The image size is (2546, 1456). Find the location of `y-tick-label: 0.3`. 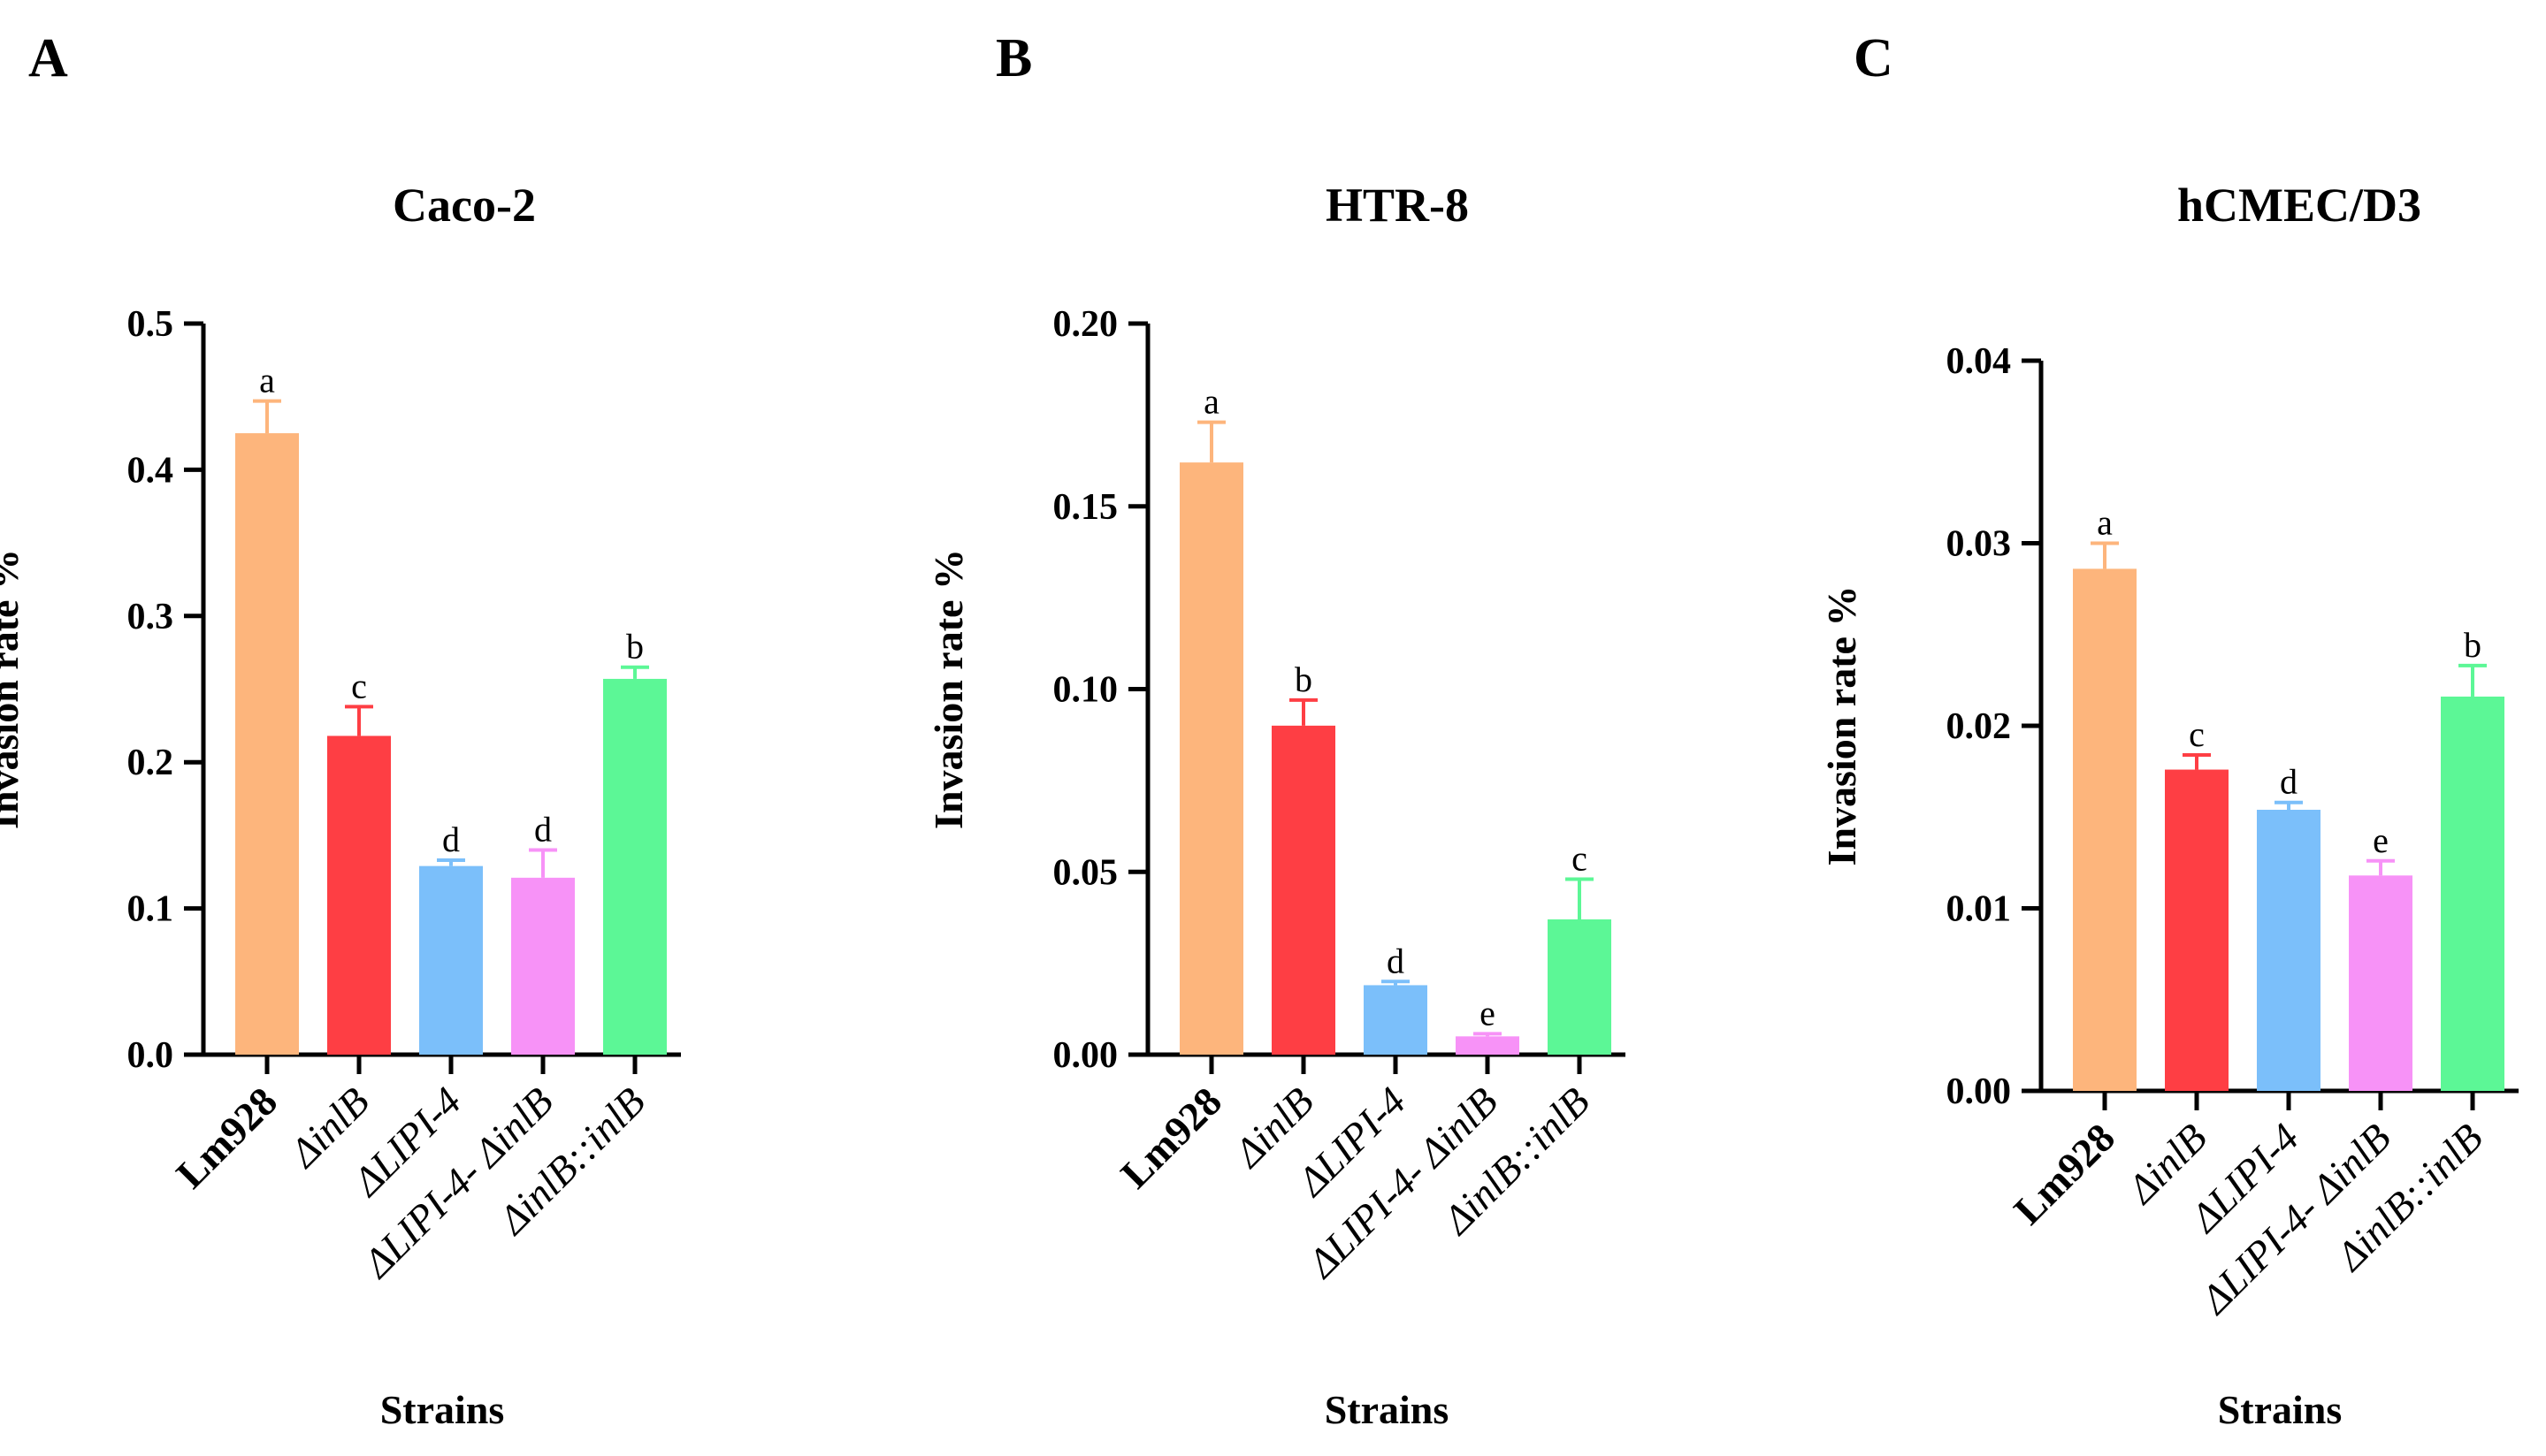

y-tick-label: 0.3 is located at coordinates (150, 617).